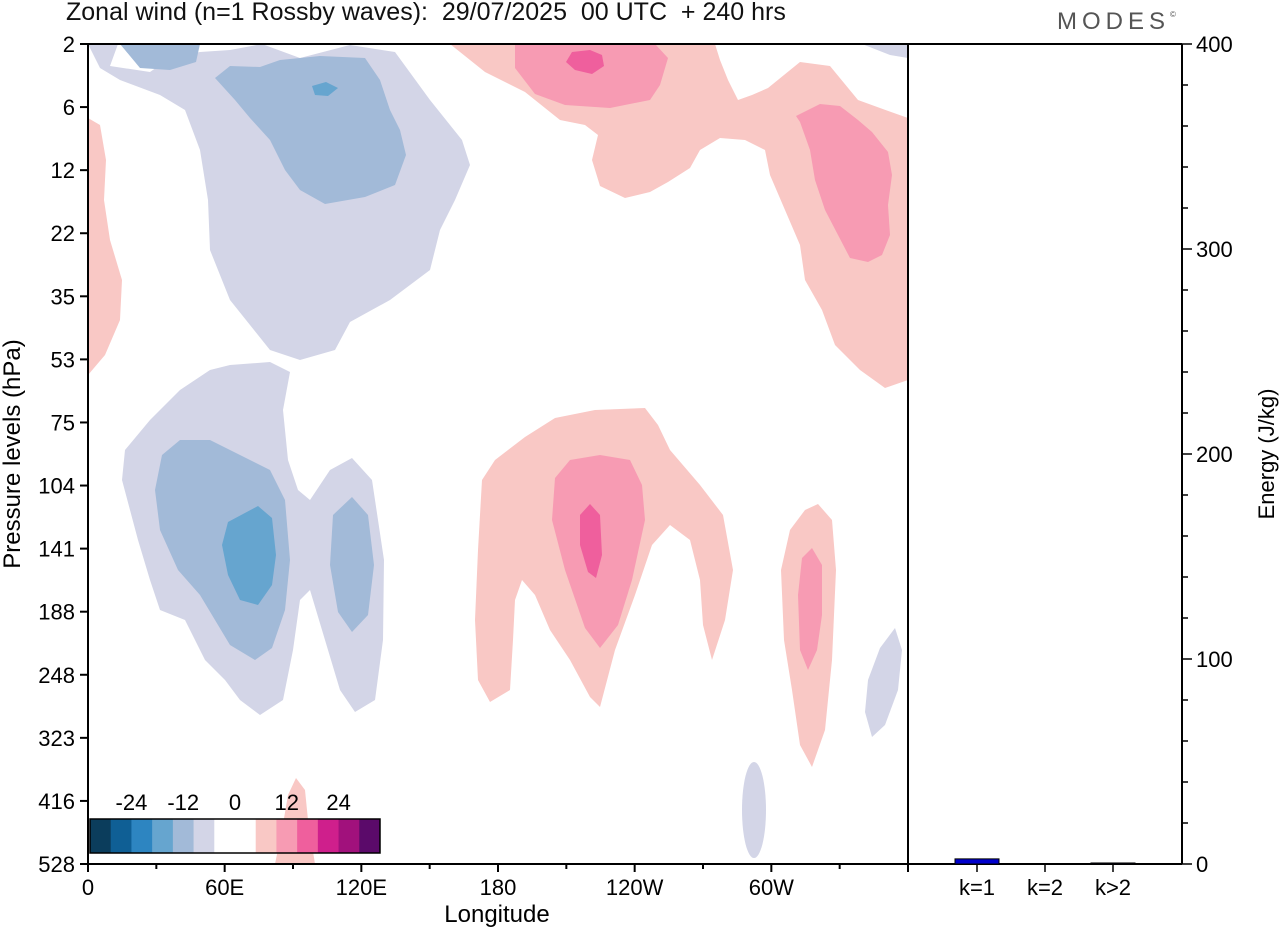  Describe the element at coordinates (56, 864) in the screenshot. I see `y-tick-label: 528` at that location.